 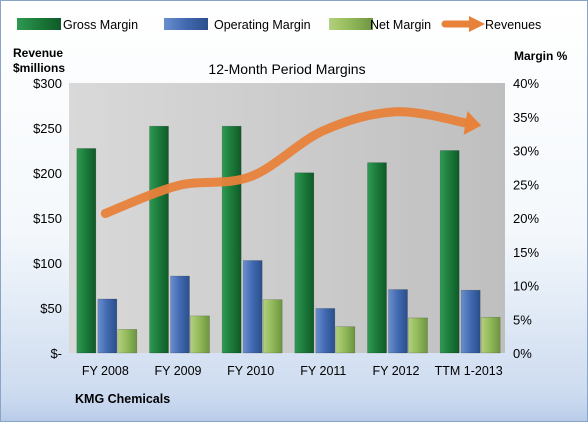 I want to click on right-axis-ticks: 0% 5% 10% 15% 20% 25% 30% 35% 40%, so click(x=526, y=218).